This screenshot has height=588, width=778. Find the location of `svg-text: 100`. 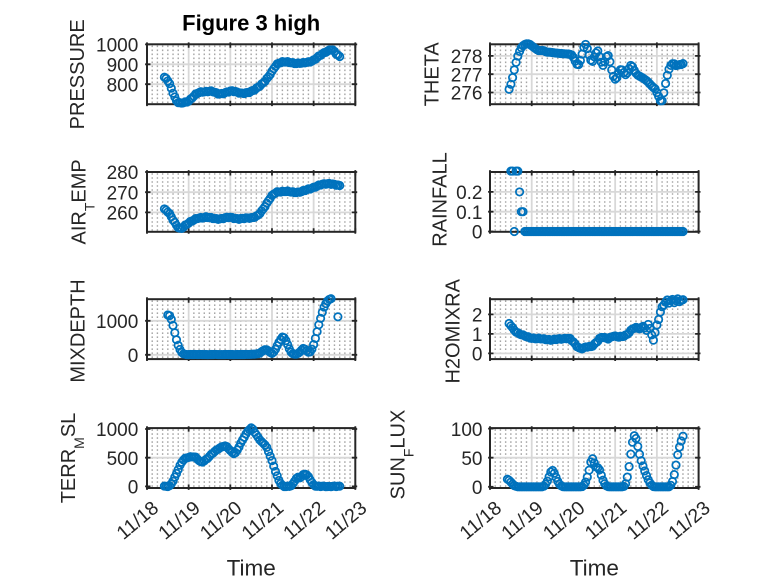

svg-text: 100 is located at coordinates (467, 430).